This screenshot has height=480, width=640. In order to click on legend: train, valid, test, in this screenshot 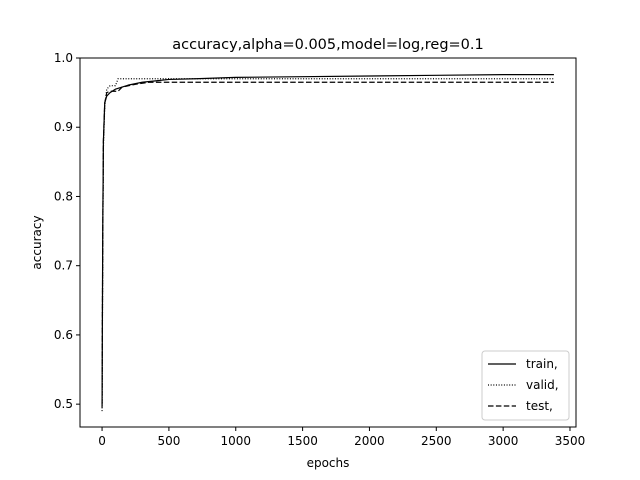, I will do `click(525, 385)`.